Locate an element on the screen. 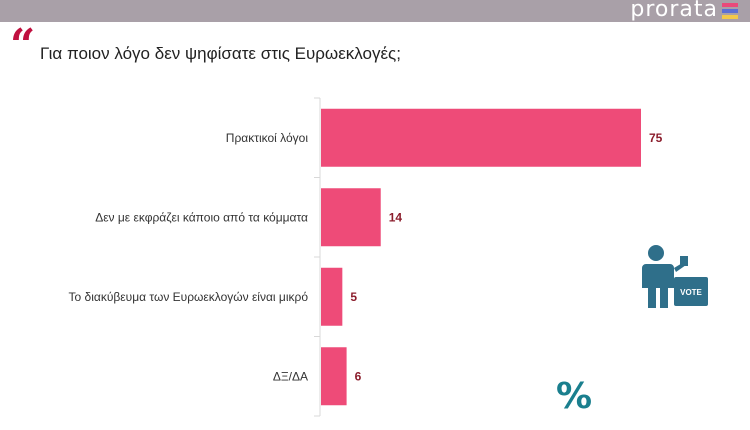 This screenshot has height=430, width=750. ballot-paper is located at coordinates (684, 261).